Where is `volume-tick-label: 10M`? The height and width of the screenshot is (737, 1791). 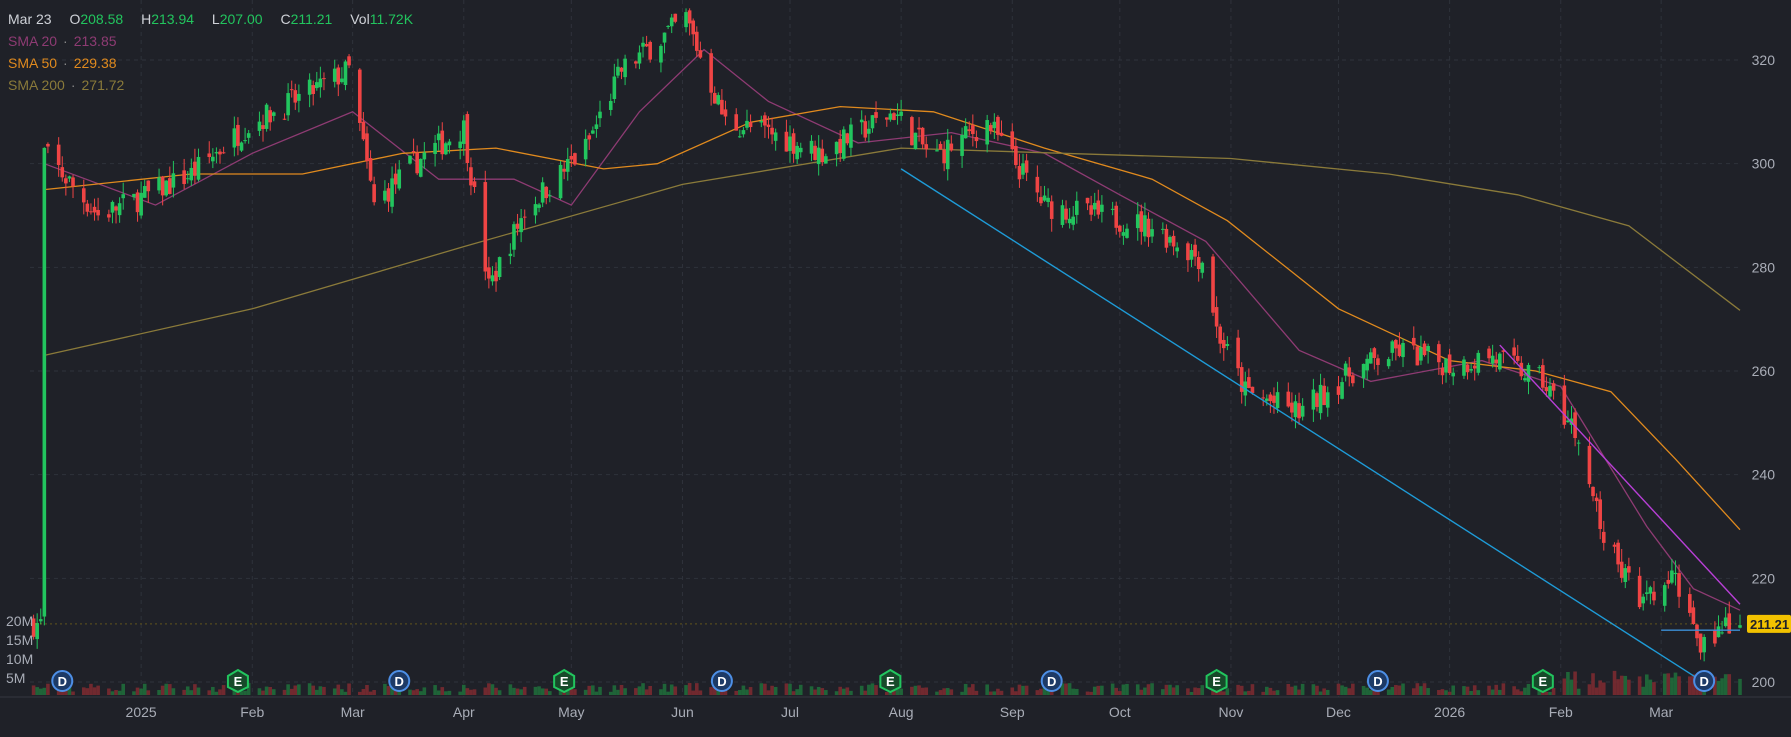
volume-tick-label: 10M is located at coordinates (19, 659).